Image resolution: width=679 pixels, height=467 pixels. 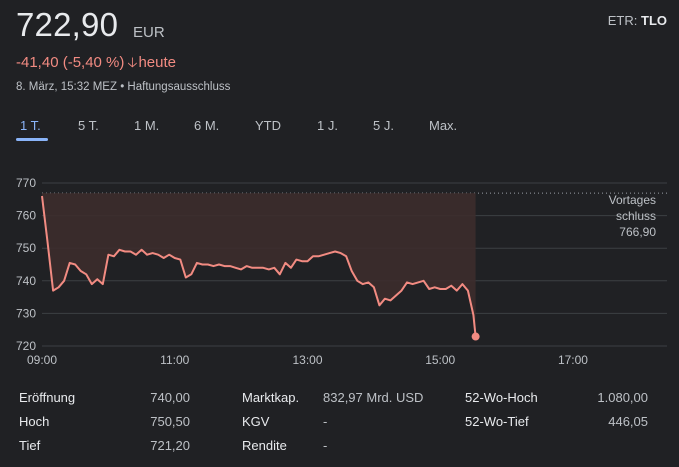 I want to click on tab-1-year: 1 J., so click(x=327, y=125).